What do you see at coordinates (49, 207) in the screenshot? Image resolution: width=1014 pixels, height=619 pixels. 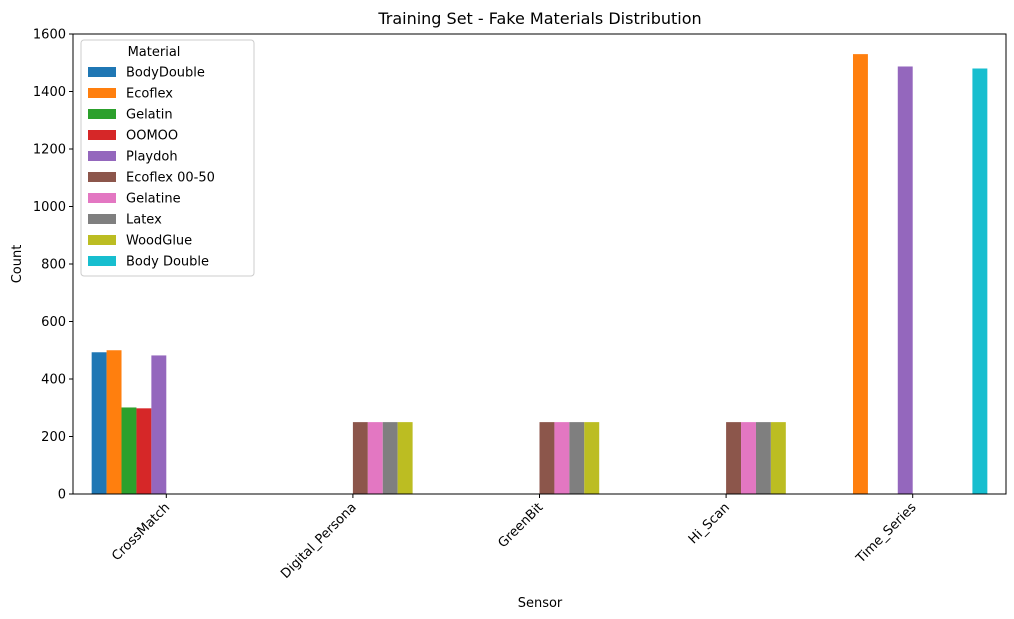 I see `y-tick-label: 1000` at bounding box center [49, 207].